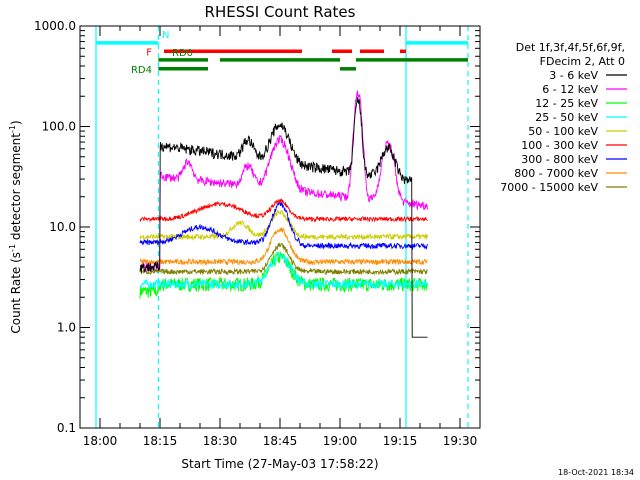  What do you see at coordinates (160, 441) in the screenshot?
I see `x-tick-label: 18:15` at bounding box center [160, 441].